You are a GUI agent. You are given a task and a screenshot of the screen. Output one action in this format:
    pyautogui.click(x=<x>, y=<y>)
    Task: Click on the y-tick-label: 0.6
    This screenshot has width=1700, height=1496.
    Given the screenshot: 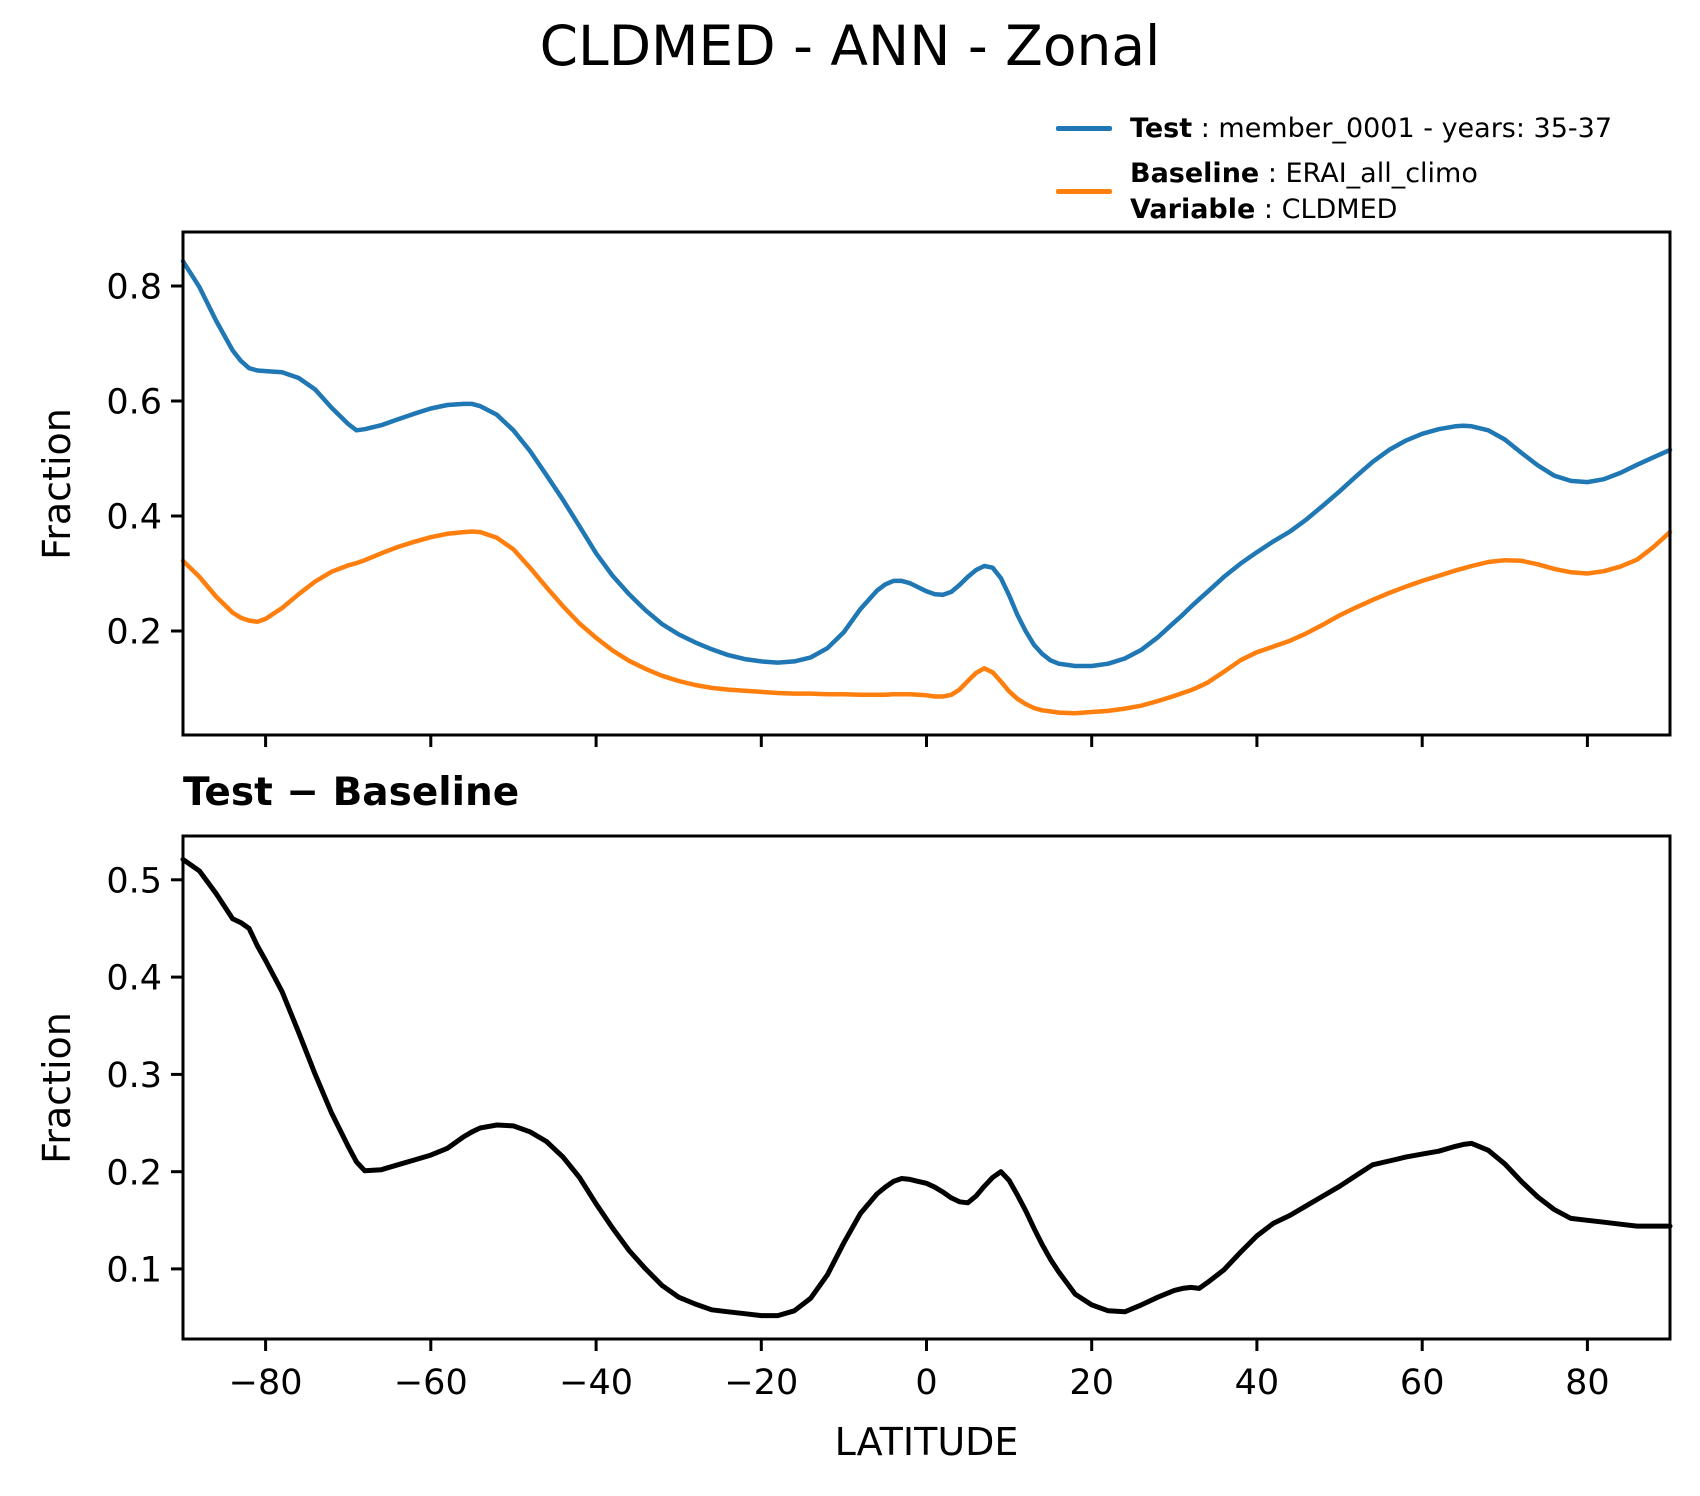 What is the action you would take?
    pyautogui.click(x=134, y=403)
    